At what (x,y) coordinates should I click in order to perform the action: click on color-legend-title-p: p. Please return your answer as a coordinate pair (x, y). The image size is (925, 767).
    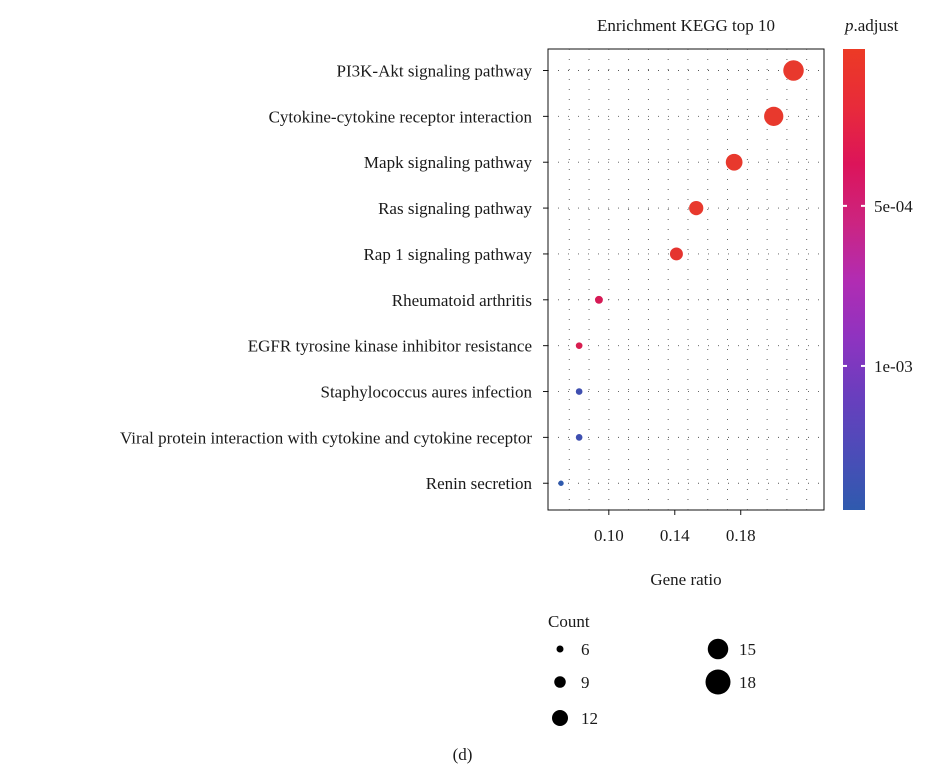
    Looking at the image, I should click on (849, 25).